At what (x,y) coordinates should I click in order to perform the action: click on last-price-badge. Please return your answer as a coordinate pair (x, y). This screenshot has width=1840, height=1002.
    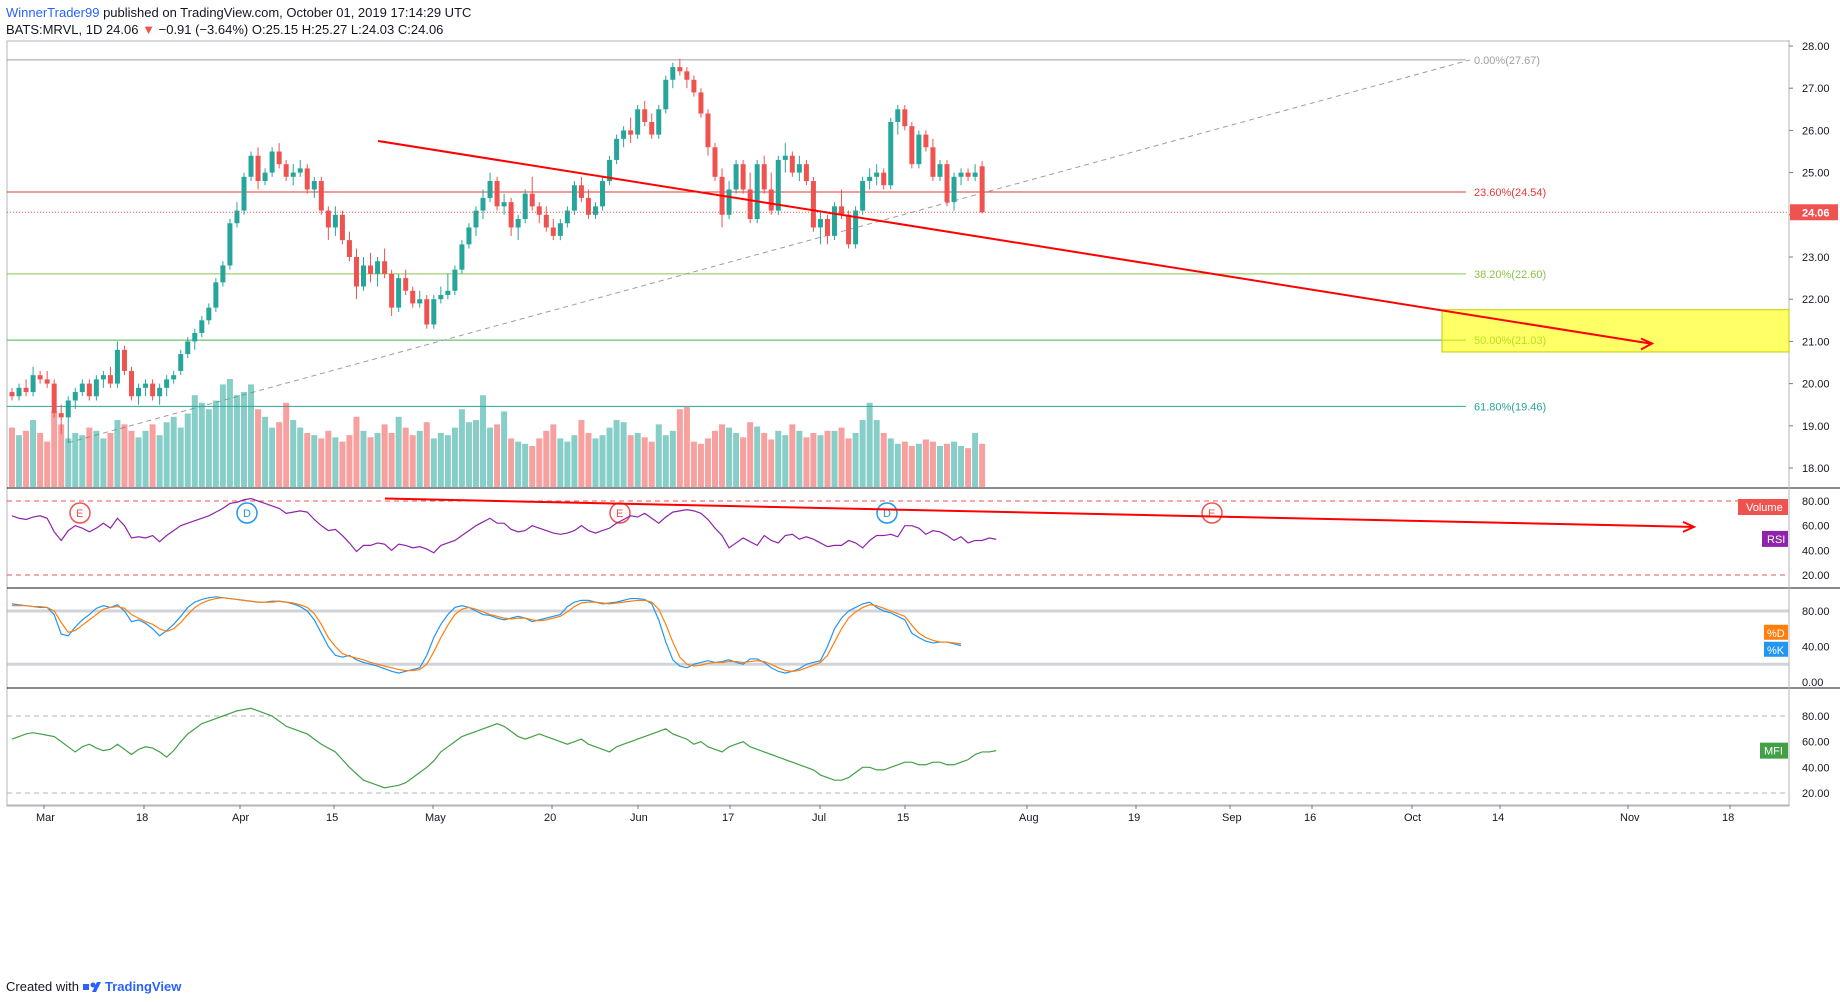
    Looking at the image, I should click on (1814, 212).